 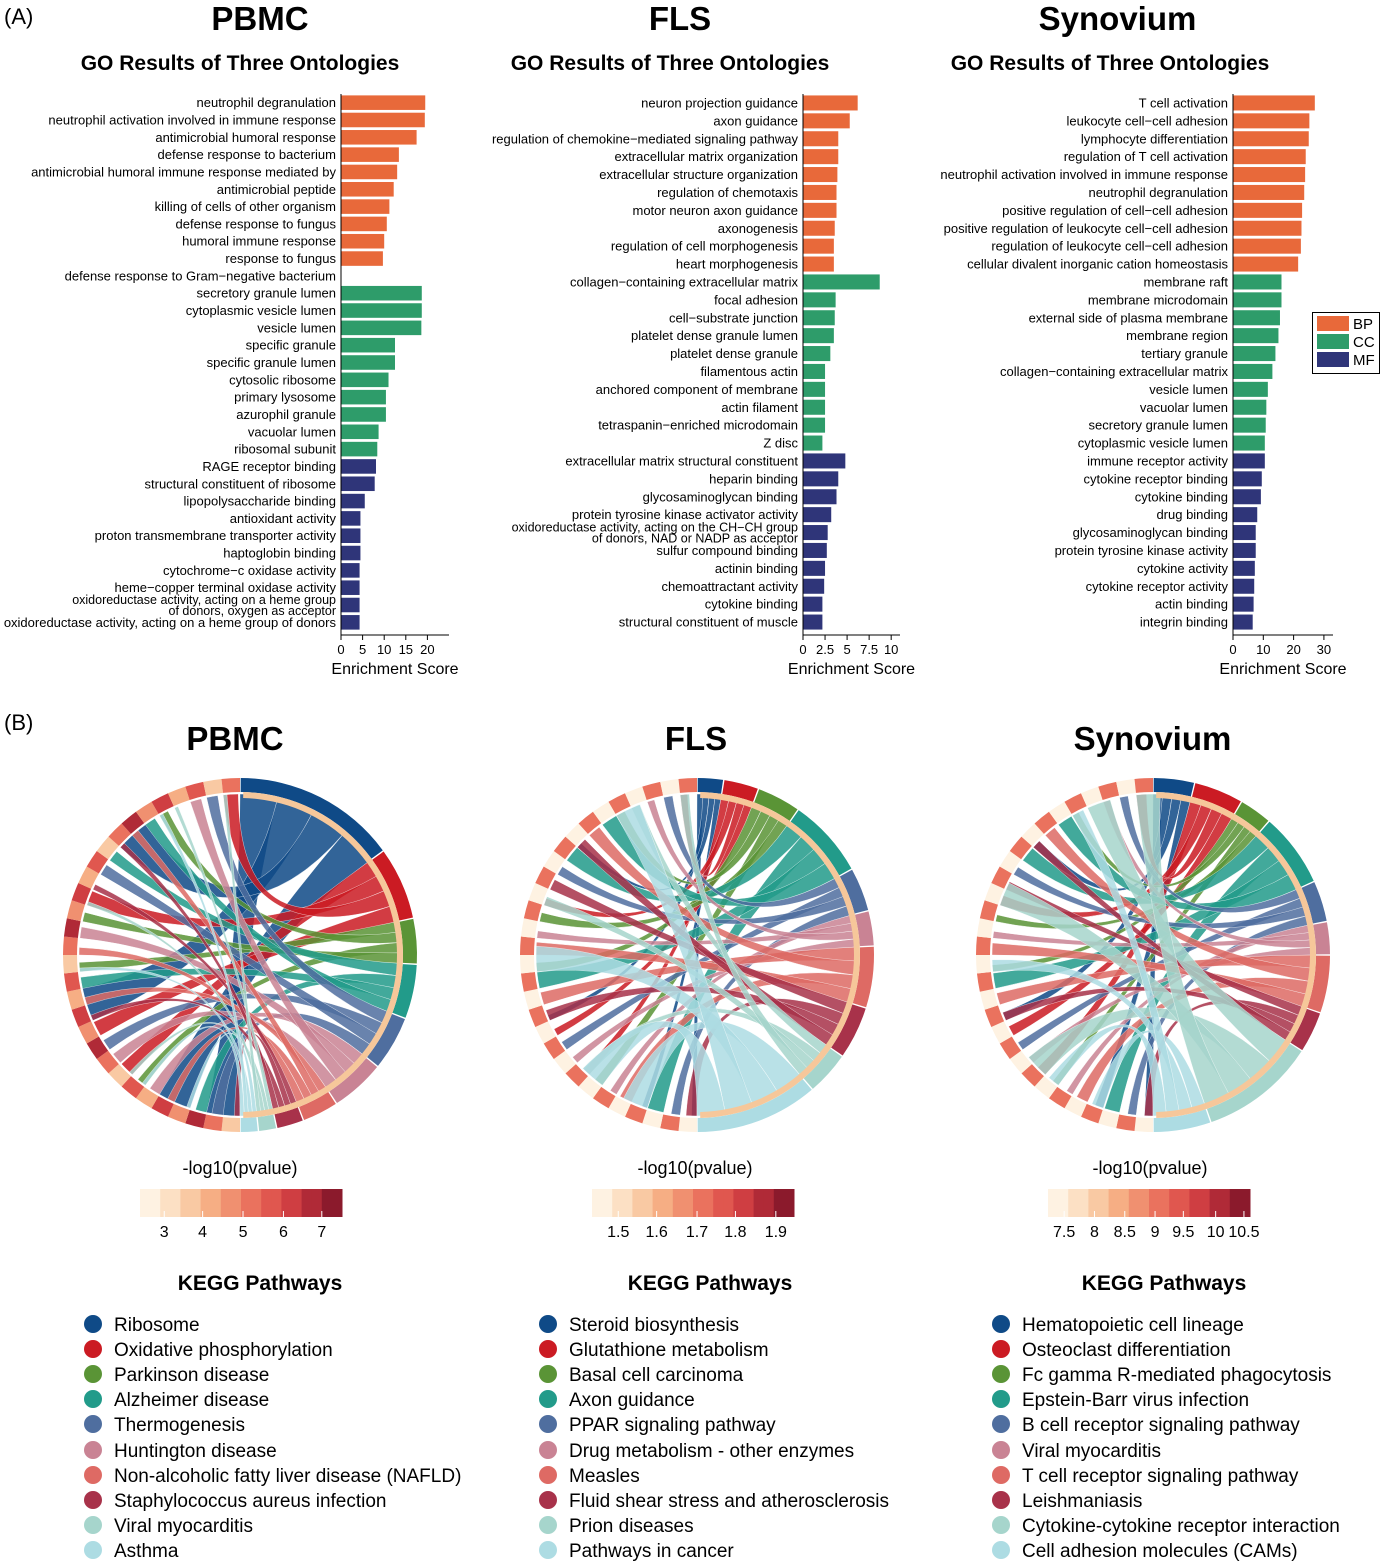 I want to click on synovium-colorbar-title: -log10(pvalue), so click(x=1150, y=1168).